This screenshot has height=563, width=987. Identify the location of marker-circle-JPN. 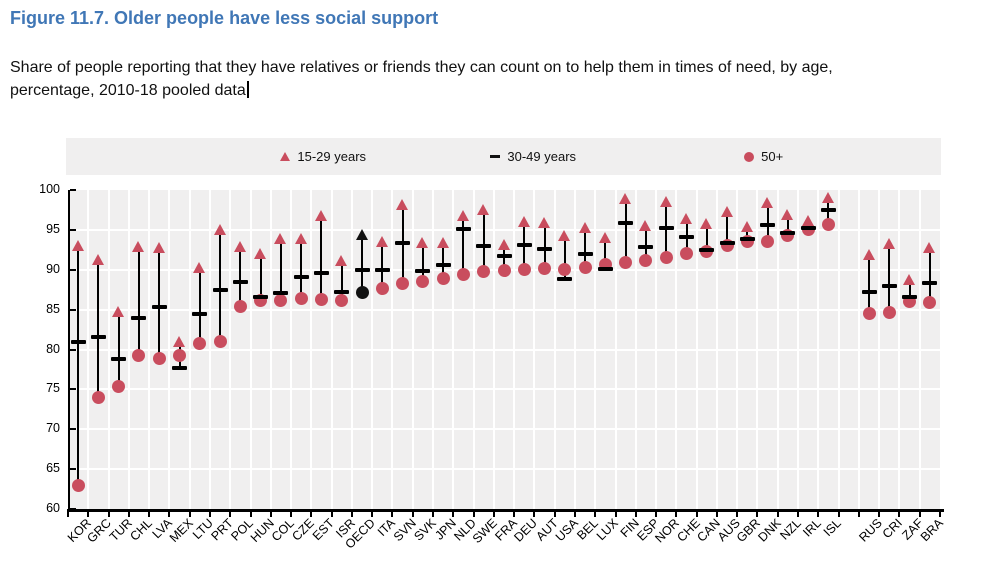
(443, 279).